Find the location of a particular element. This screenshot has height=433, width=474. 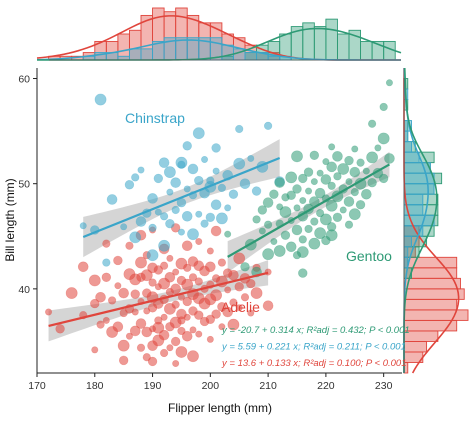

label-chinstrap: Chinstrap is located at coordinates (155, 118).